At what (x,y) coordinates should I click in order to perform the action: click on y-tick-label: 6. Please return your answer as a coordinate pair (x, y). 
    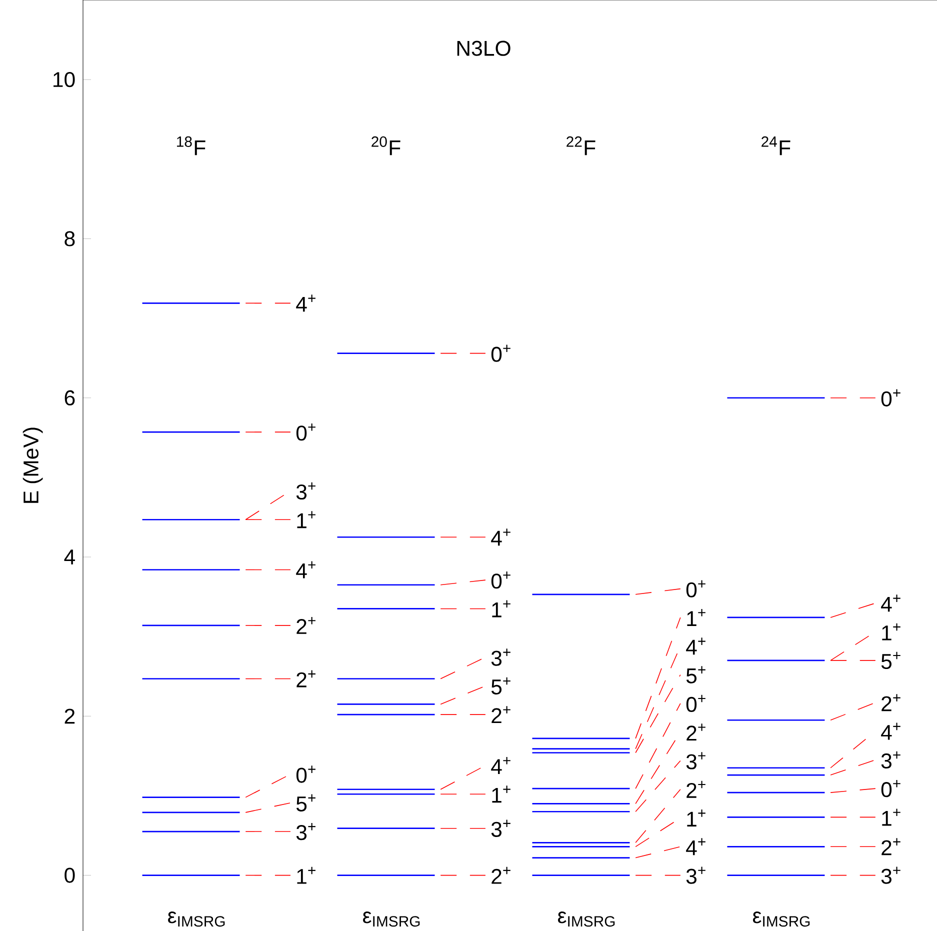
    Looking at the image, I should click on (69, 398).